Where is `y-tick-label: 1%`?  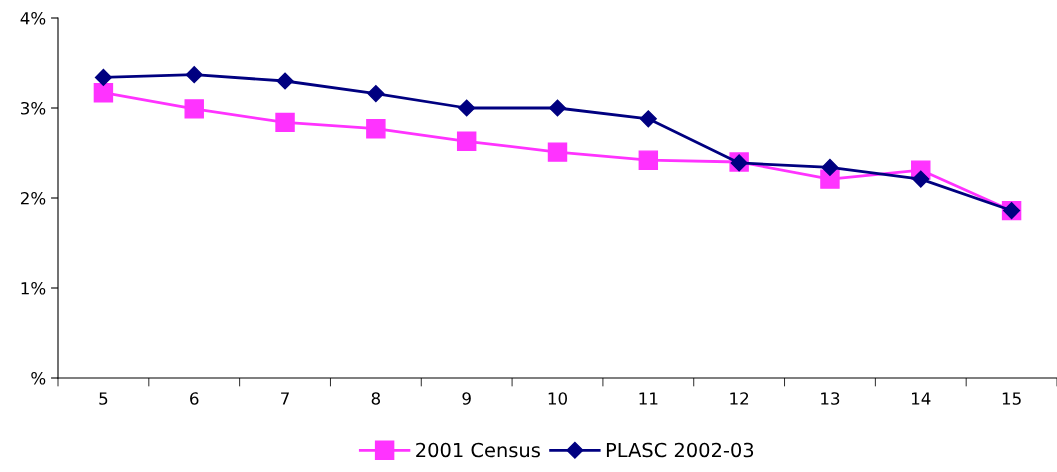 y-tick-label: 1% is located at coordinates (33, 288).